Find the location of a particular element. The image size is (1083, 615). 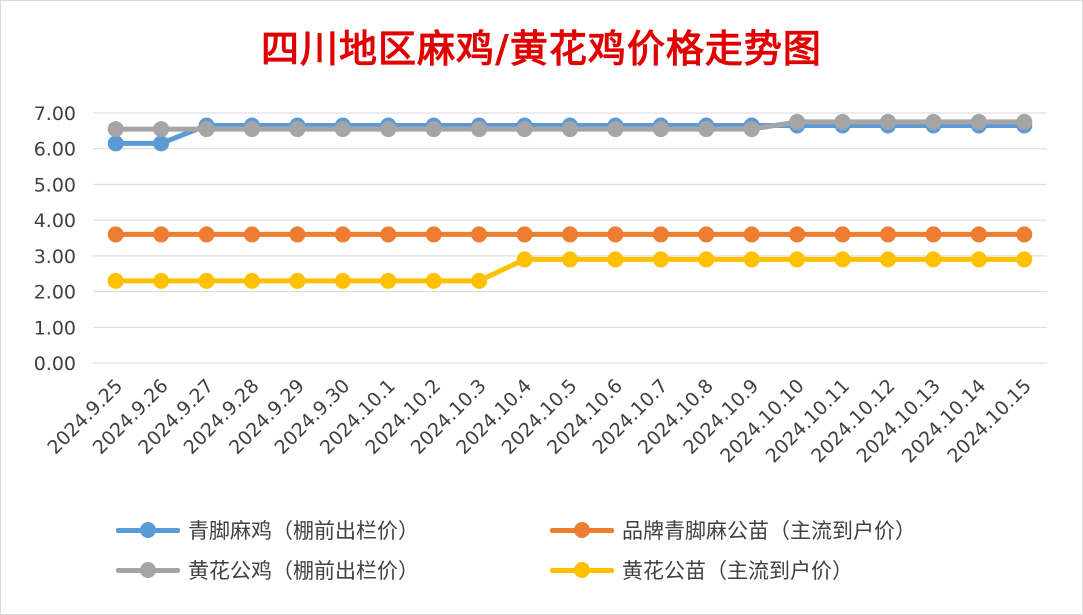

legend-item-series-3: 黄花公鸡（棚前出栏价） is located at coordinates (267, 570).